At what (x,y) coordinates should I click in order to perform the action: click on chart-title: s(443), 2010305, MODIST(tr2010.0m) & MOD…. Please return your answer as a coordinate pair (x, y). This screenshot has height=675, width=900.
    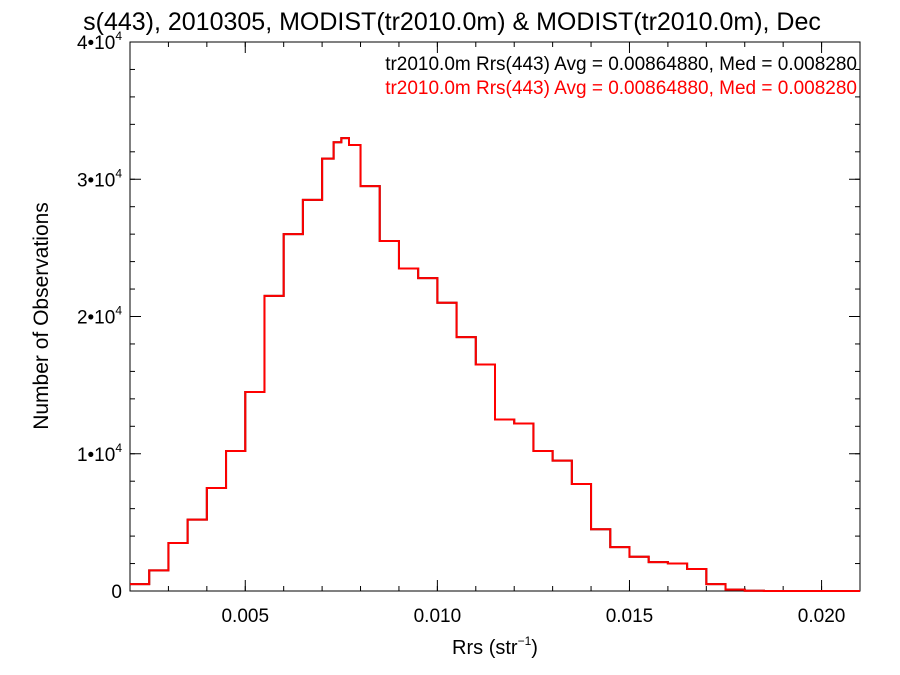
    Looking at the image, I should click on (452, 22).